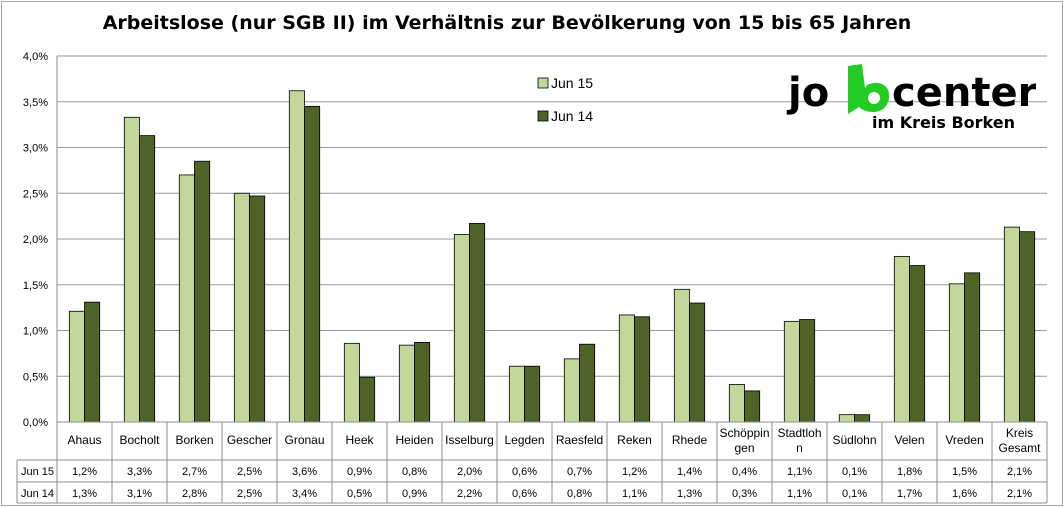 This screenshot has width=1064, height=507. Describe the element at coordinates (304, 472) in the screenshot. I see `data-label: 3,6%` at that location.